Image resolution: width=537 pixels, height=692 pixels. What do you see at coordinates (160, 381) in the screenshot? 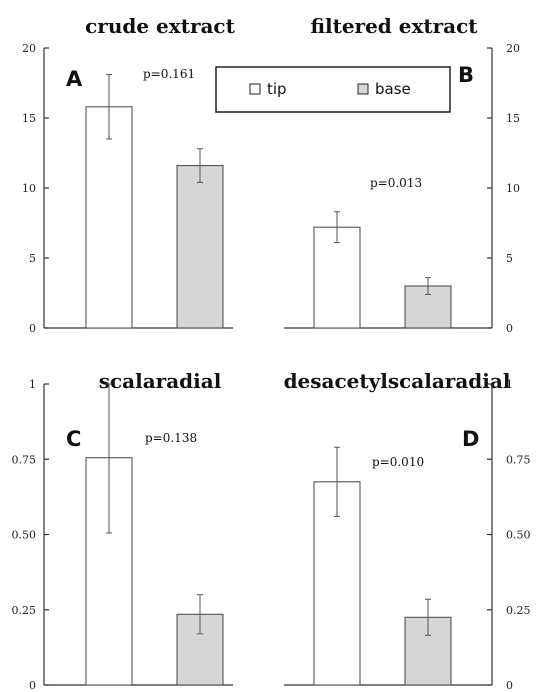
I see `title-c: scalaradial` at bounding box center [160, 381].